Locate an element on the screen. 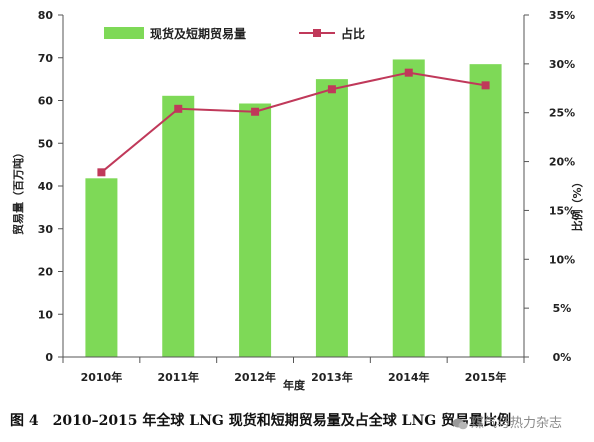  watermark: 煤气与热力杂志 is located at coordinates (522, 421).